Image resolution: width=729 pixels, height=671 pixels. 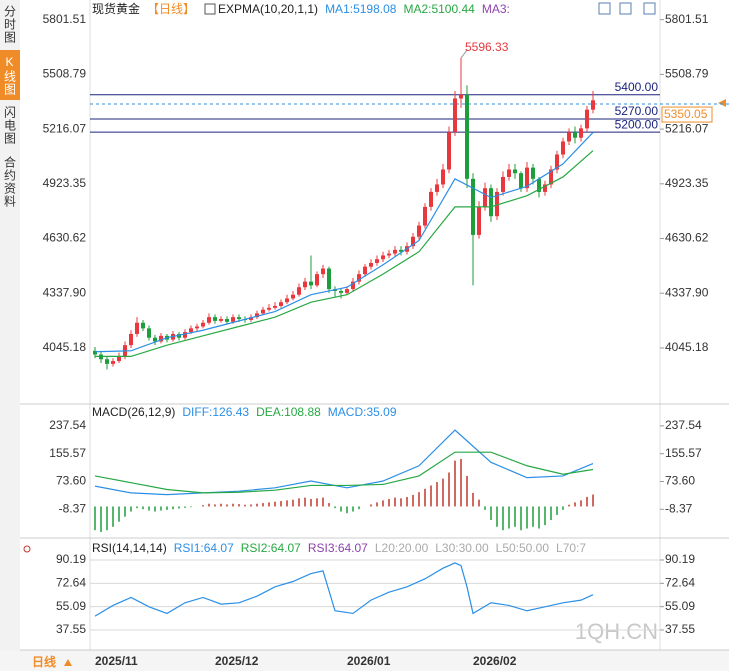 I want to click on peak-marker, so click(x=464, y=54).